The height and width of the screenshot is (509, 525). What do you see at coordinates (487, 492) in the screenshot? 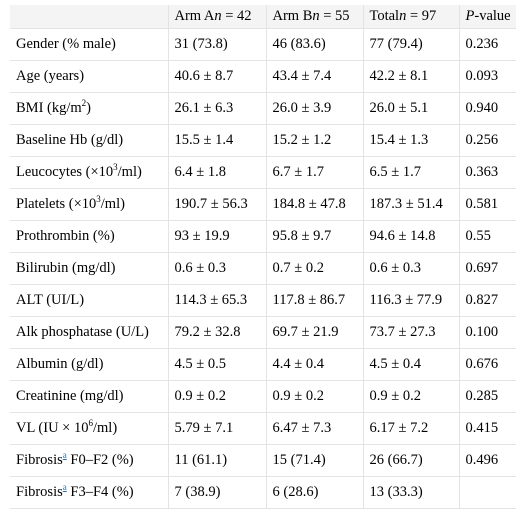
I see `p-value` at bounding box center [487, 492].